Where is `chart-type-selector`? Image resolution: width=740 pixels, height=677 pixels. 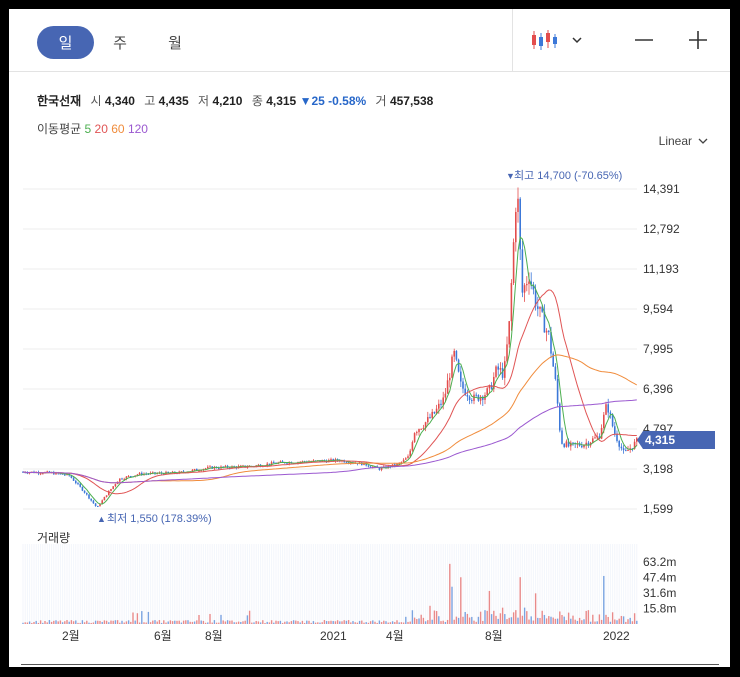 chart-type-selector is located at coordinates (555, 40).